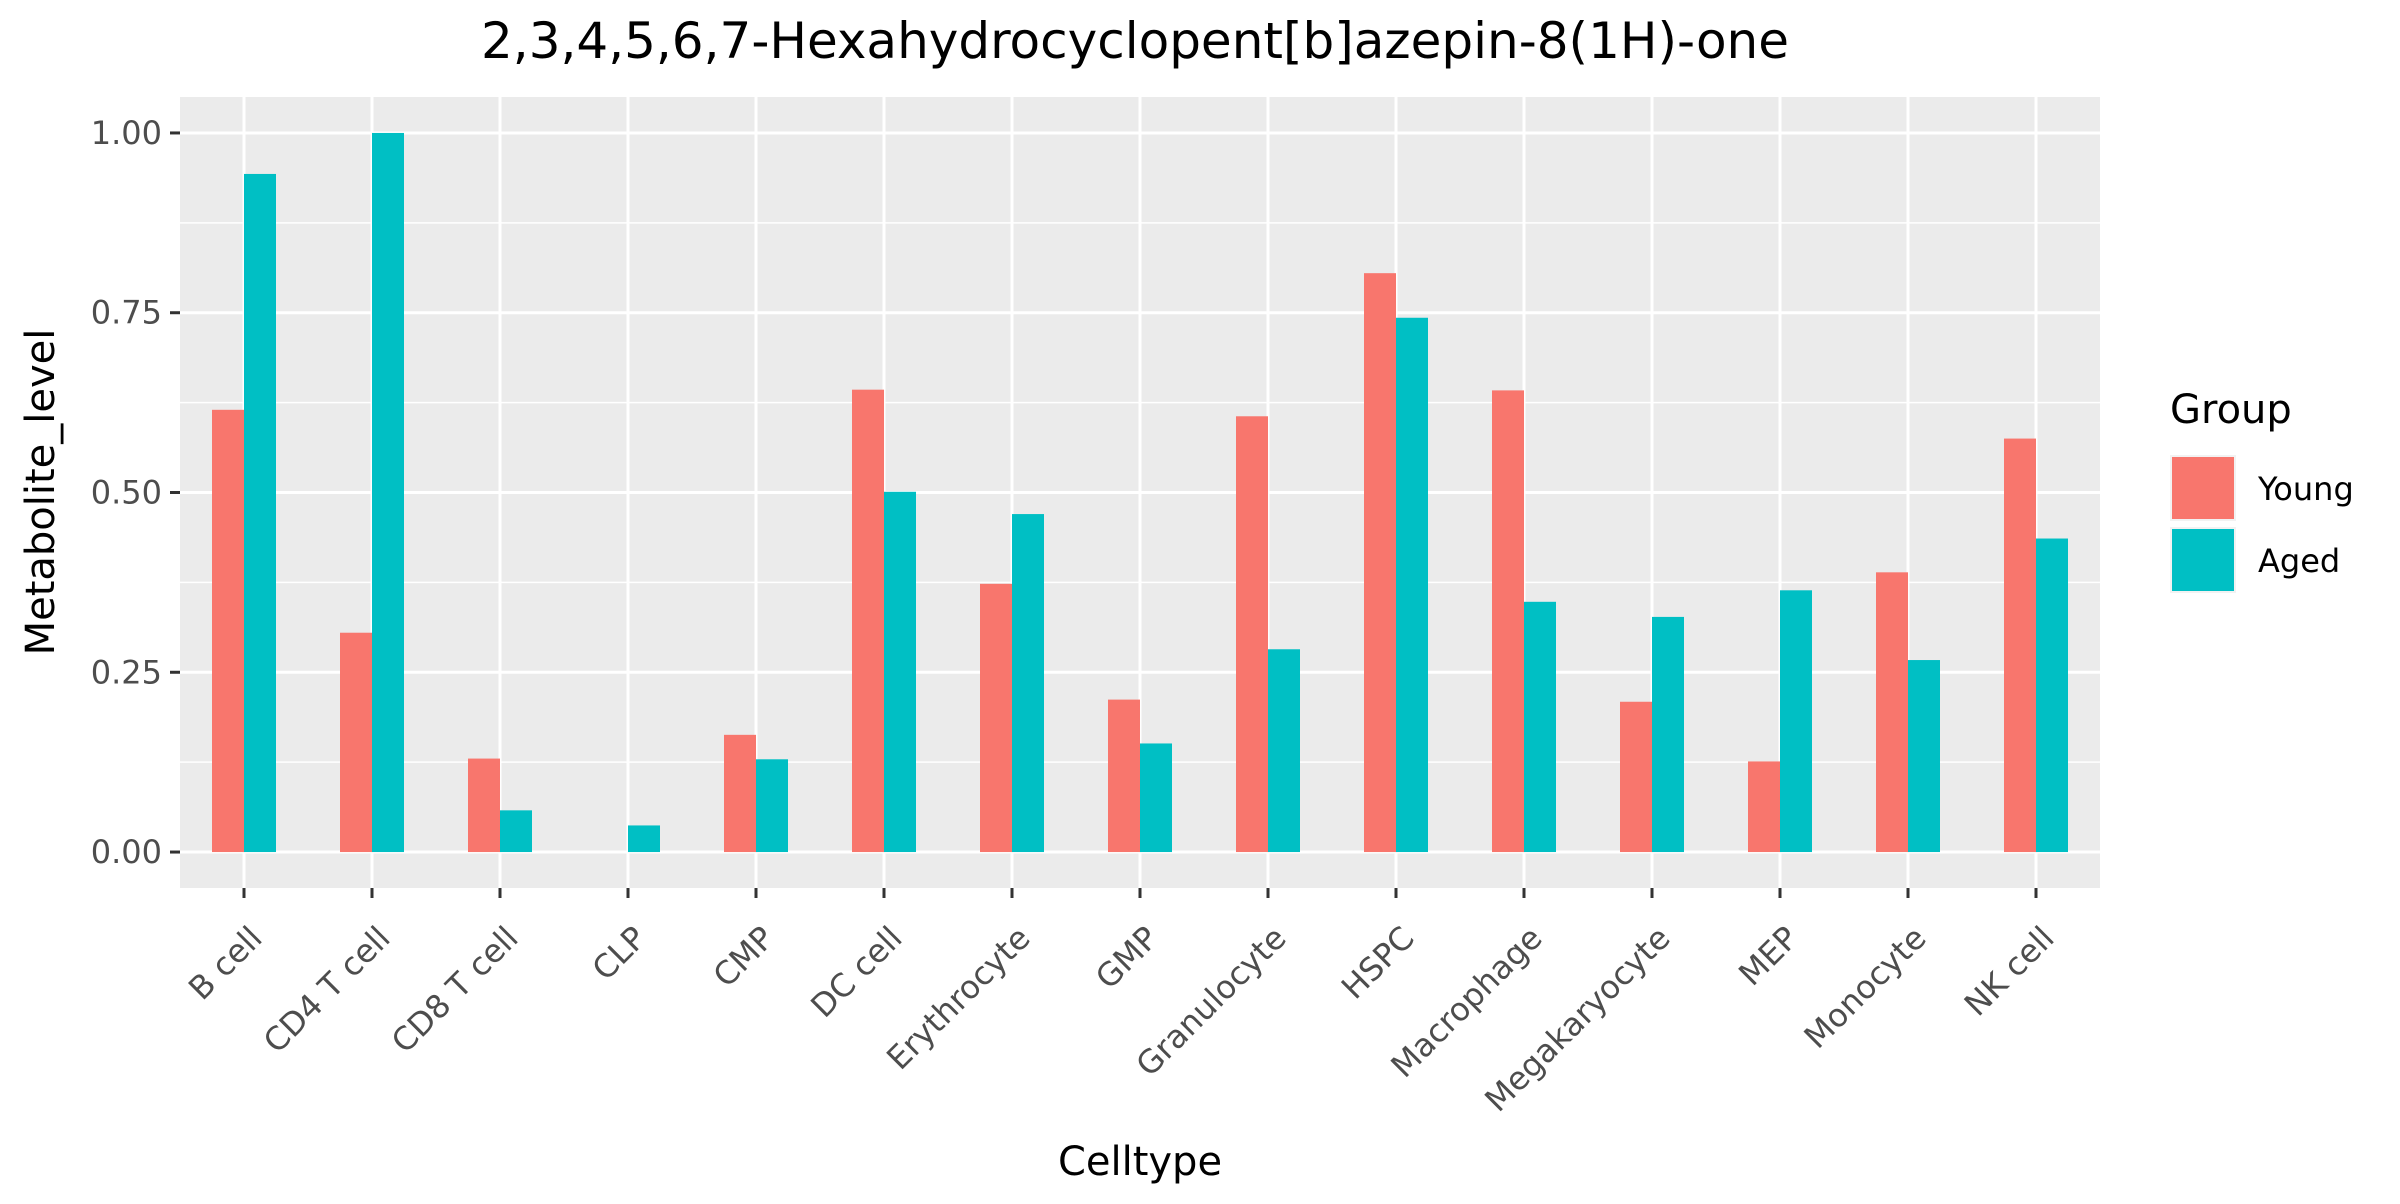  I want to click on x-tick-label: GMP, so click(1127, 958).